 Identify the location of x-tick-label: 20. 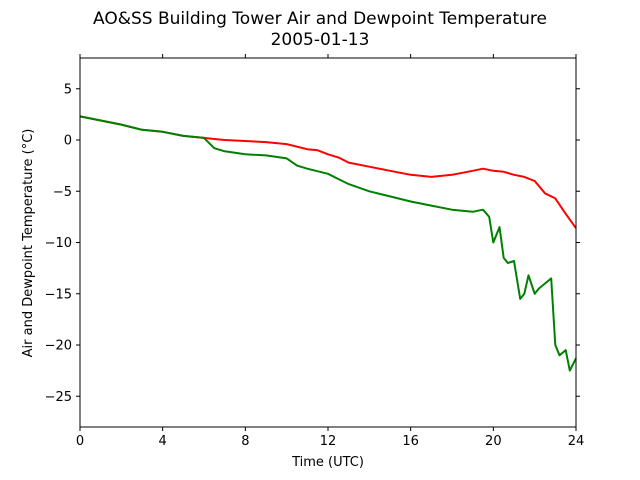
(493, 441).